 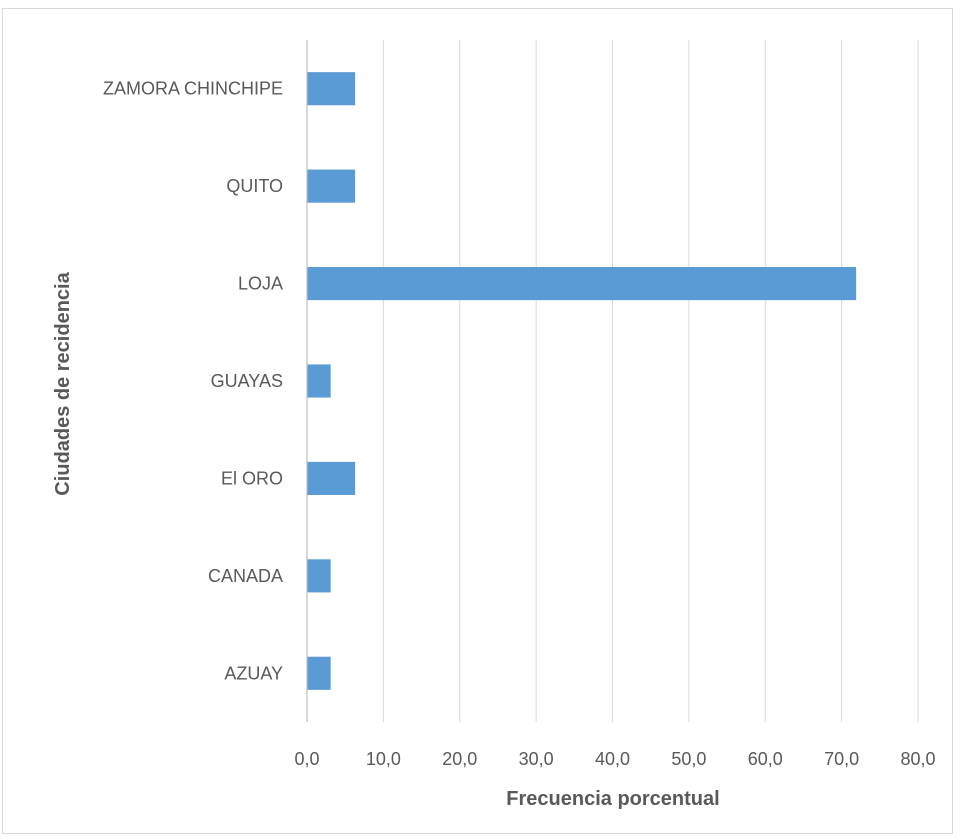 I want to click on category-label: El ORO, so click(x=252, y=478).